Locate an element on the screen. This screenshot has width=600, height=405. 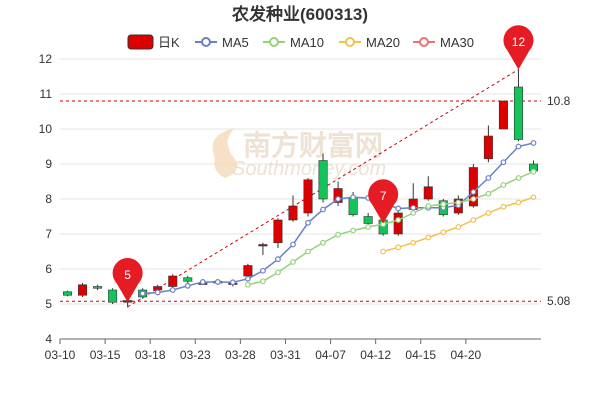
y-tick-label: 5 is located at coordinates (48, 304).